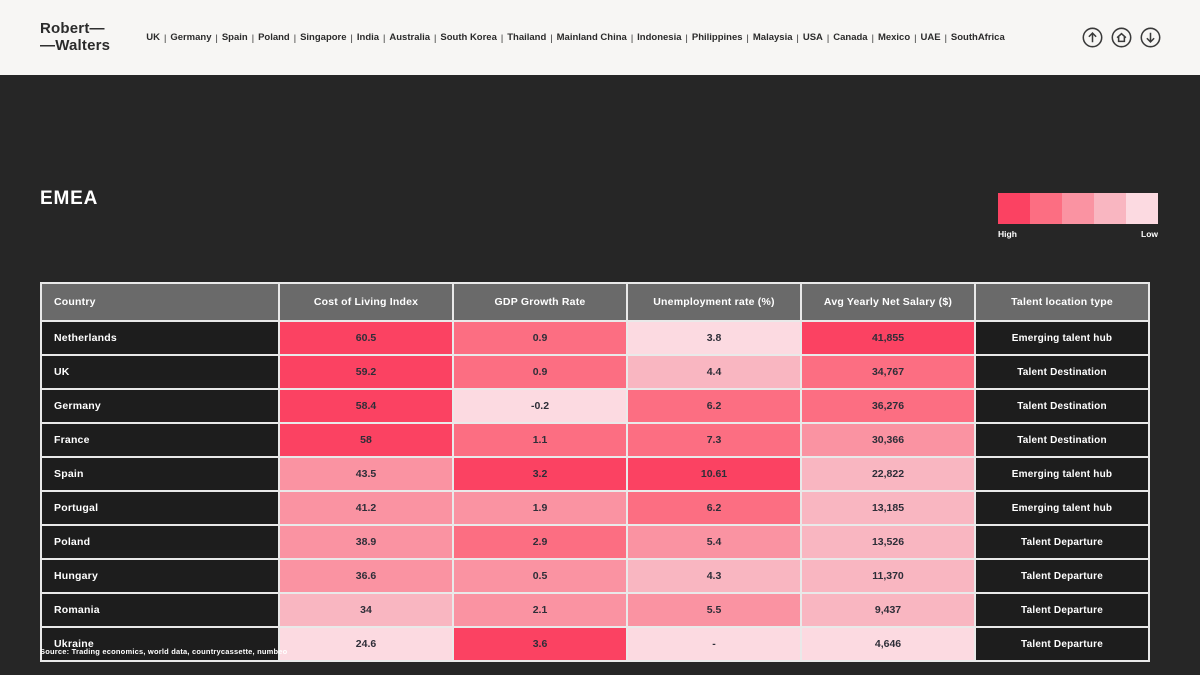  What do you see at coordinates (540, 542) in the screenshot?
I see `gdp-growth-cell: 2.9` at bounding box center [540, 542].